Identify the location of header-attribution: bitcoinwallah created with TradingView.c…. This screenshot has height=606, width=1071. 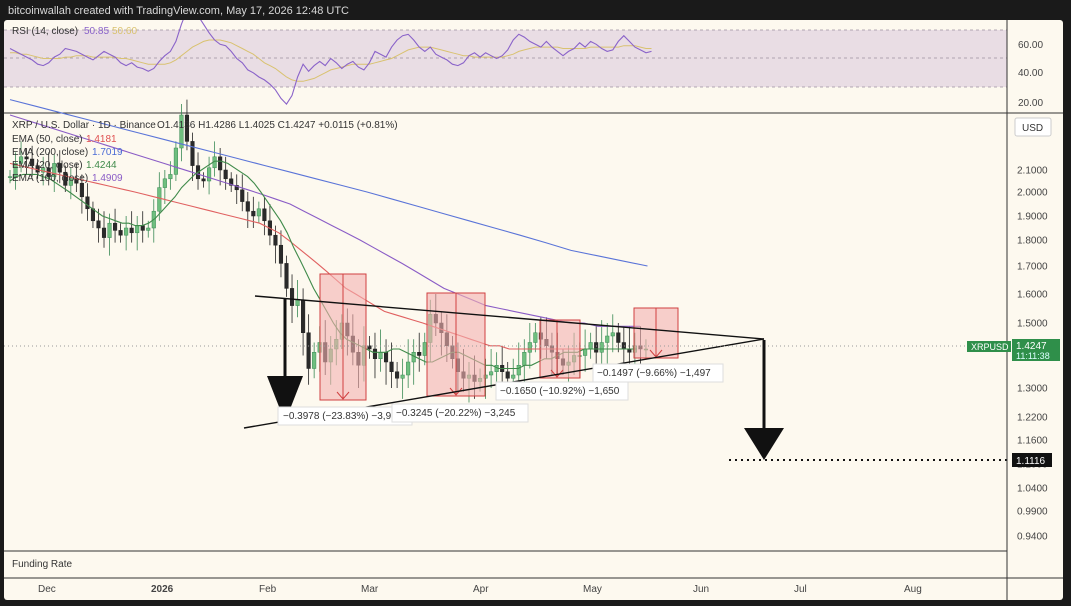
(178, 11).